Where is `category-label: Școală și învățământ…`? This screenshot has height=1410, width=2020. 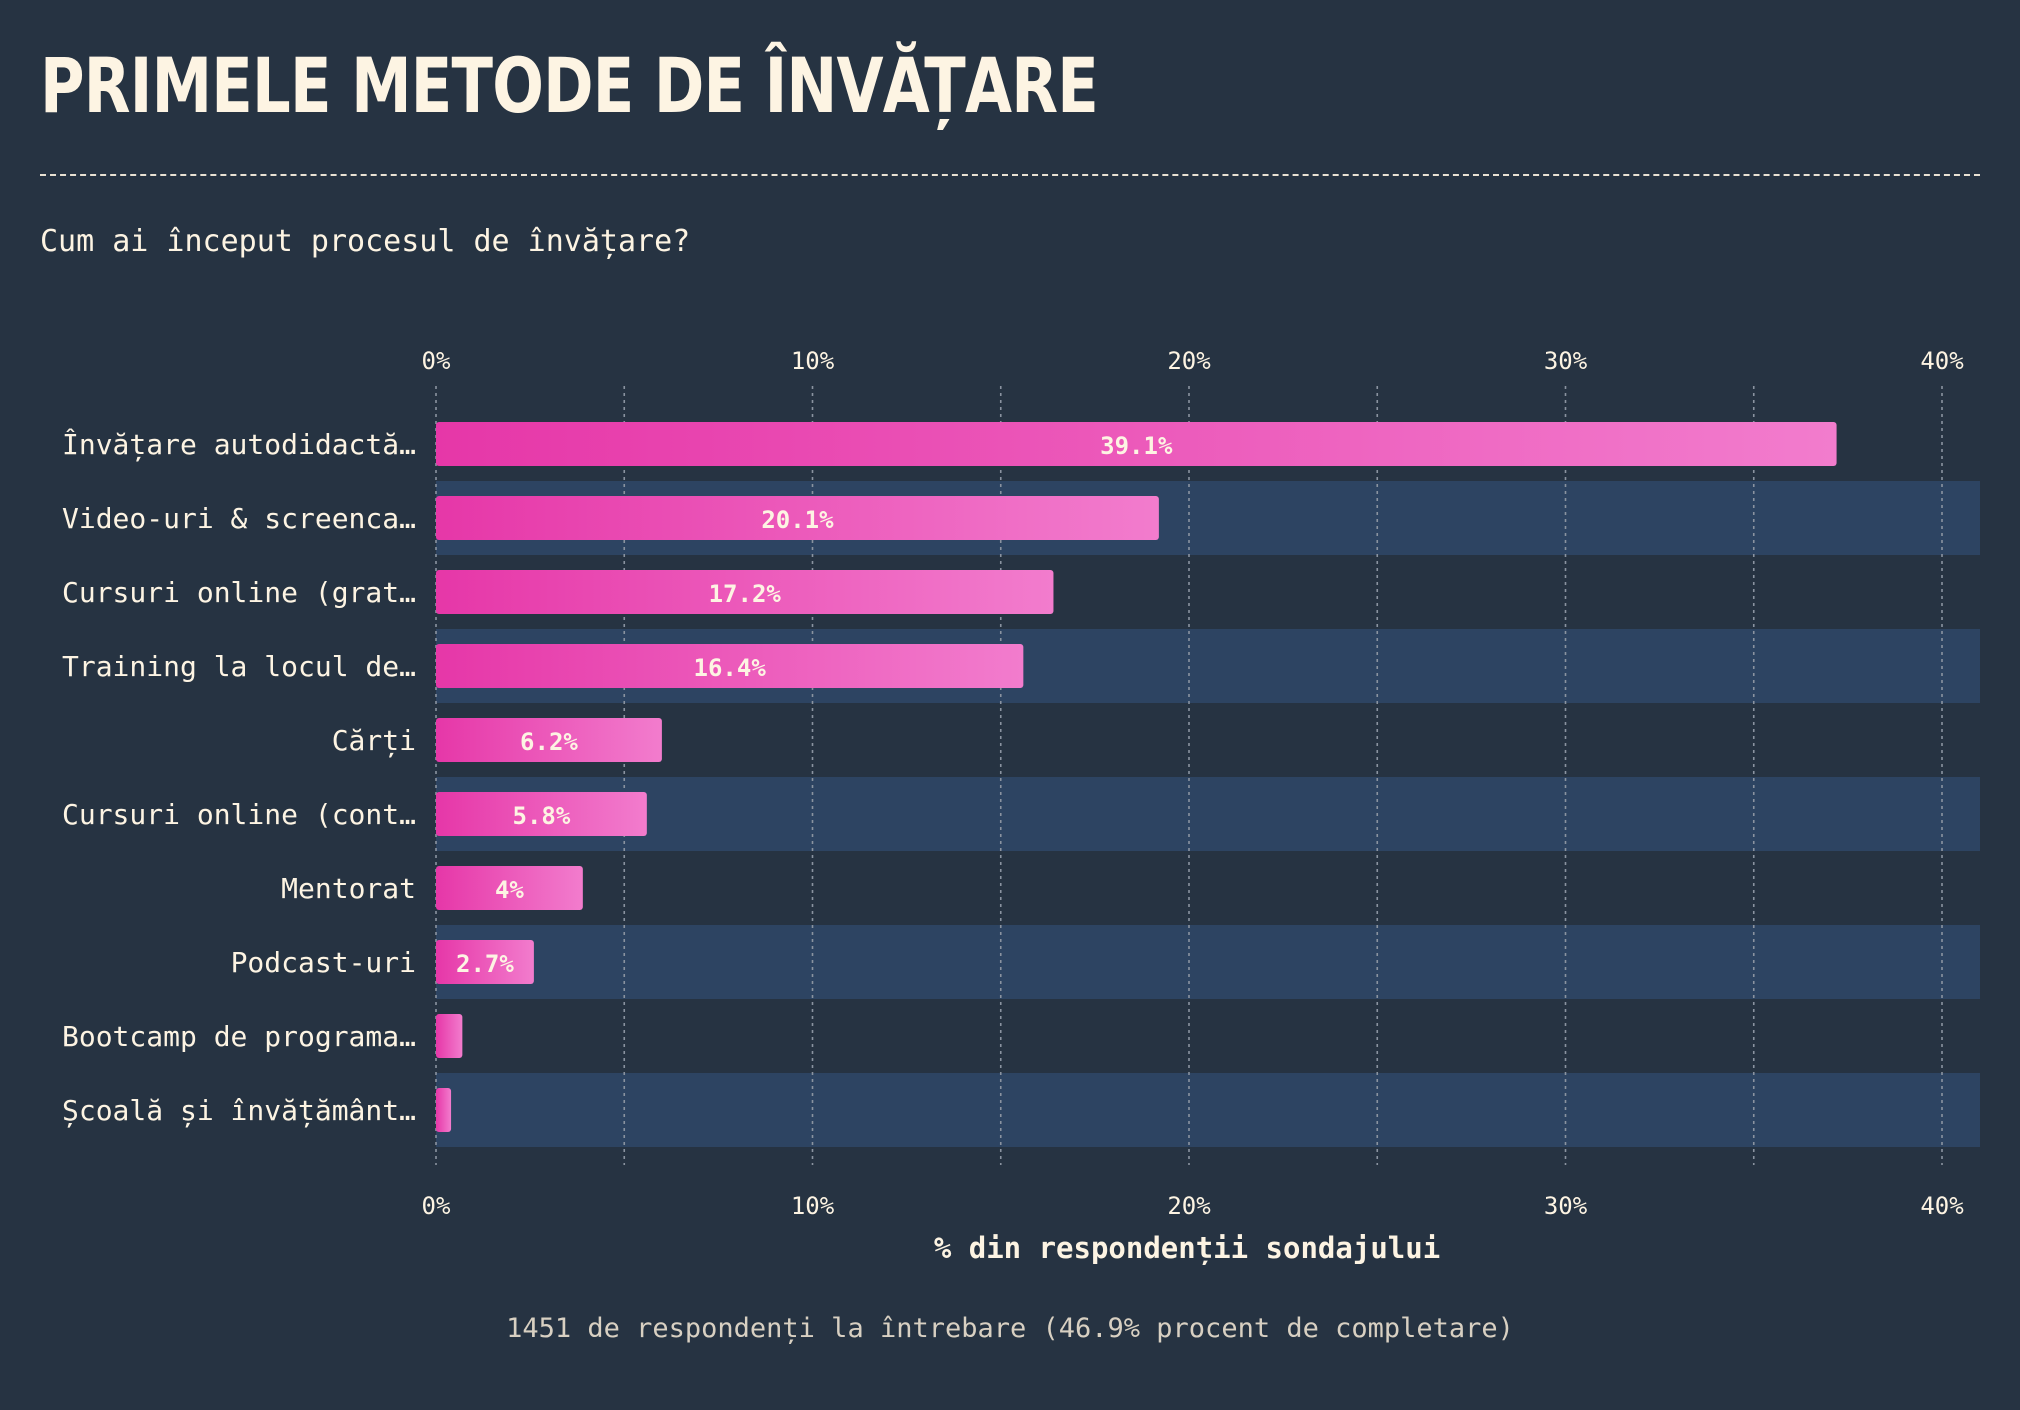
category-label: Școală și învățământ… is located at coordinates (239, 1111).